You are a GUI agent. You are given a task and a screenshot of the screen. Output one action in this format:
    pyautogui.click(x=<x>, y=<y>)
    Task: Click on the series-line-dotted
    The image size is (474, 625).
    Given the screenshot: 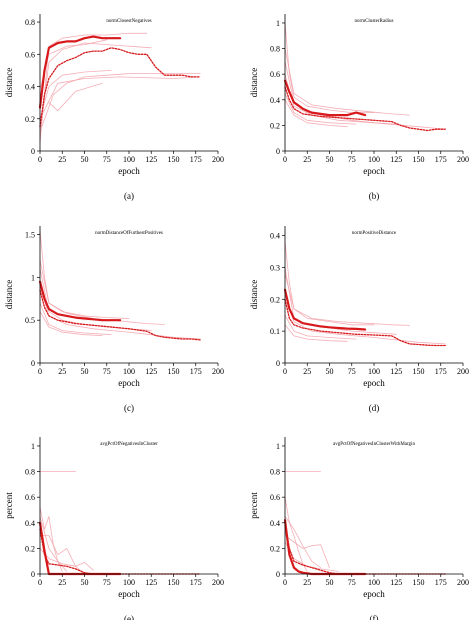 What is the action you would take?
    pyautogui.click(x=365, y=322)
    